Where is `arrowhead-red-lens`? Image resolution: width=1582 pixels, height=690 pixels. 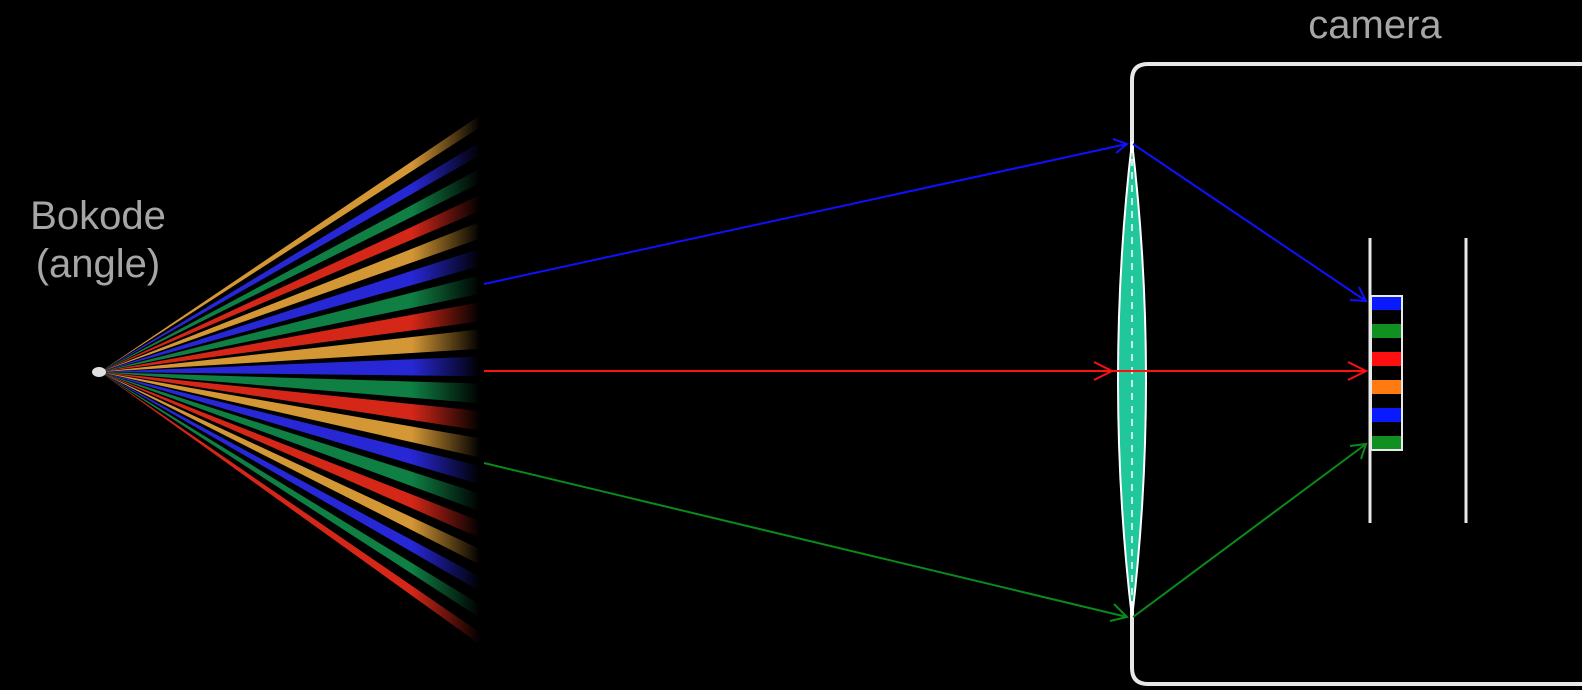 arrowhead-red-lens is located at coordinates (1104, 371).